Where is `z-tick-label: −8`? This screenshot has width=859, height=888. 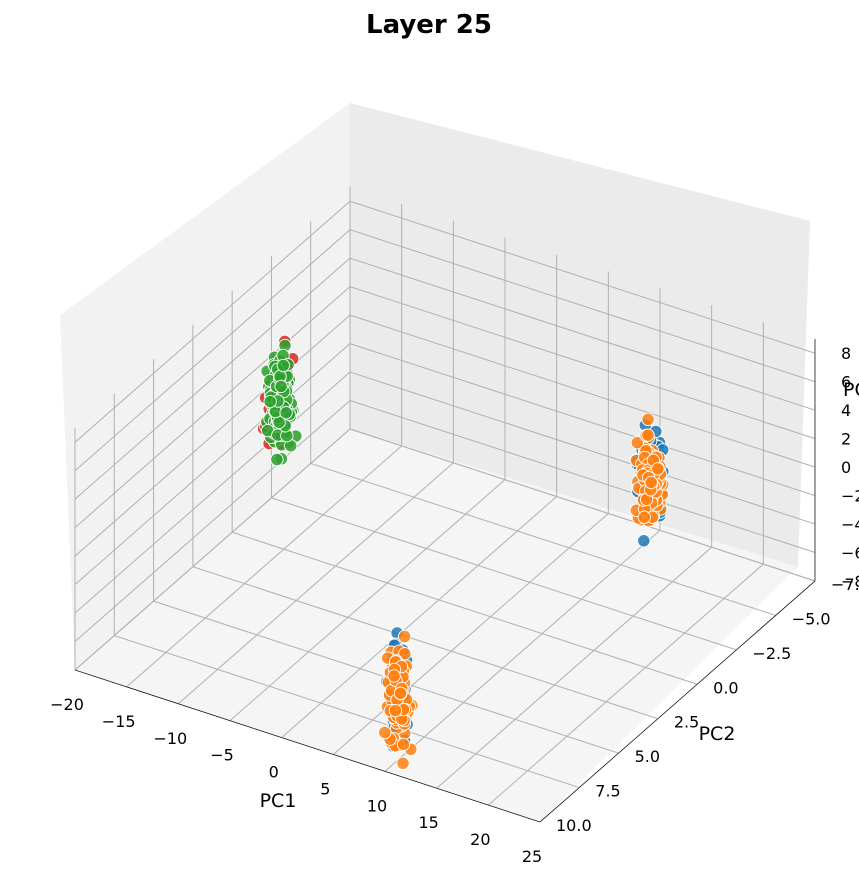 z-tick-label: −8 is located at coordinates (850, 581).